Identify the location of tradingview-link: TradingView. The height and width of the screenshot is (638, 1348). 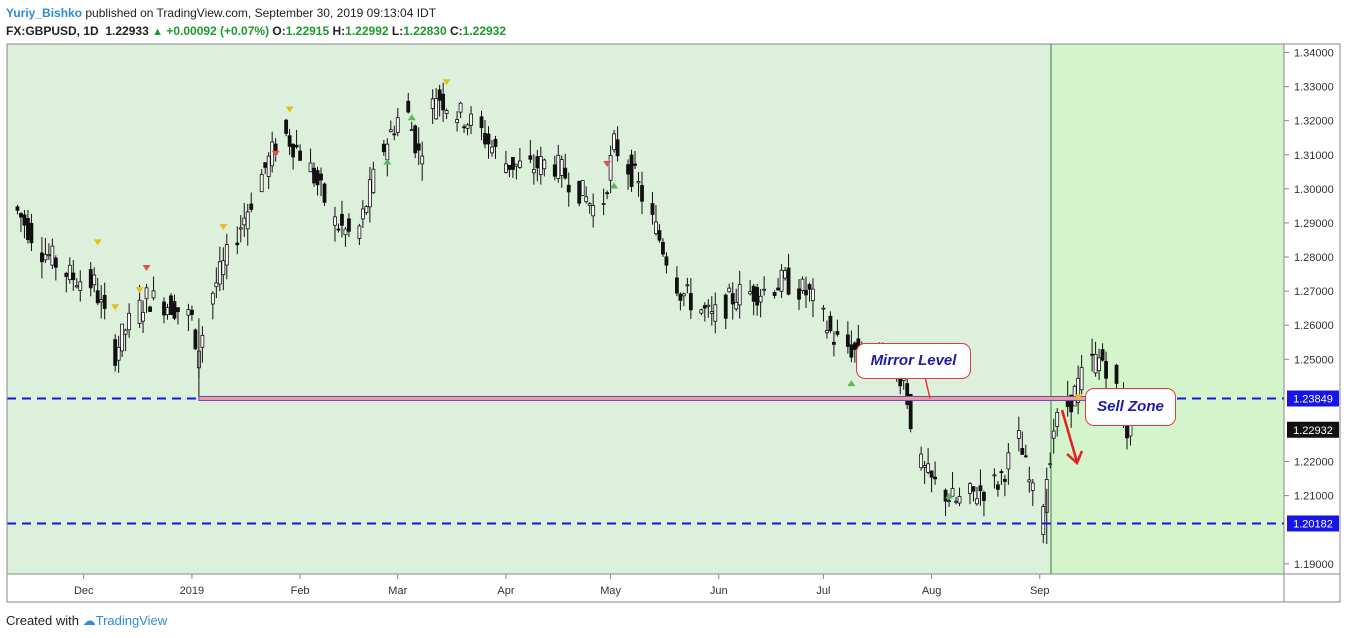
(131, 620).